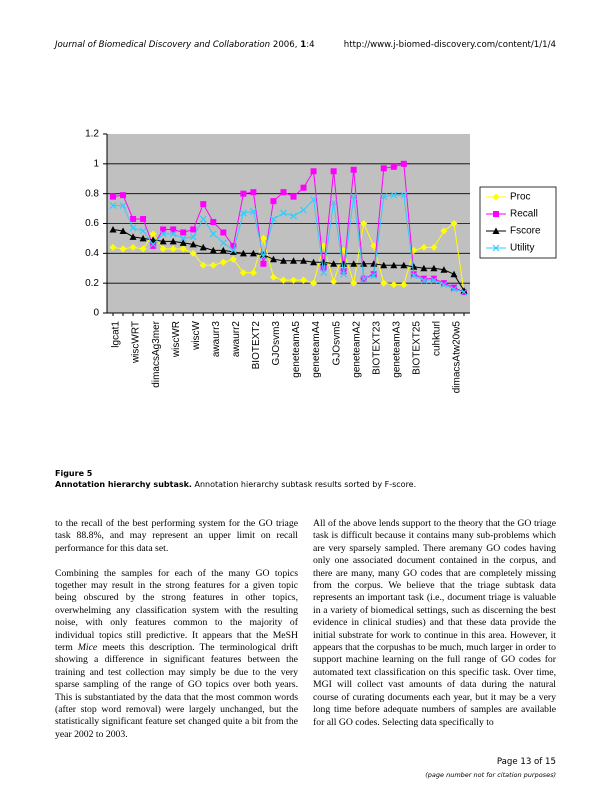 Image resolution: width=612 pixels, height=792 pixels. What do you see at coordinates (396, 349) in the screenshot?
I see `x-tick-label: geneteamA3` at bounding box center [396, 349].